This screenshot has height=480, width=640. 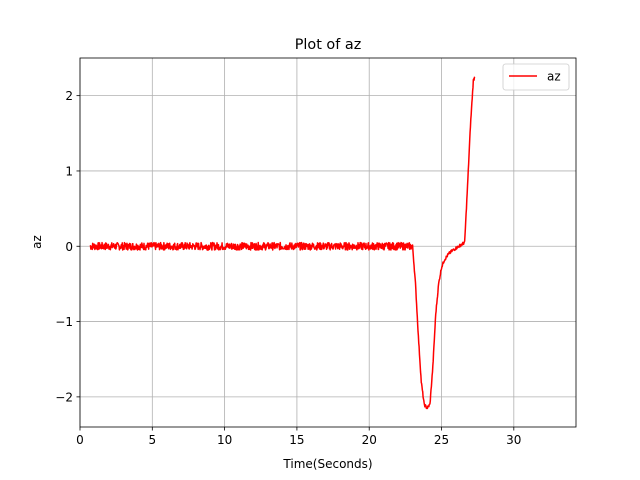 What do you see at coordinates (441, 440) in the screenshot?
I see `x-tick-label: 25` at bounding box center [441, 440].